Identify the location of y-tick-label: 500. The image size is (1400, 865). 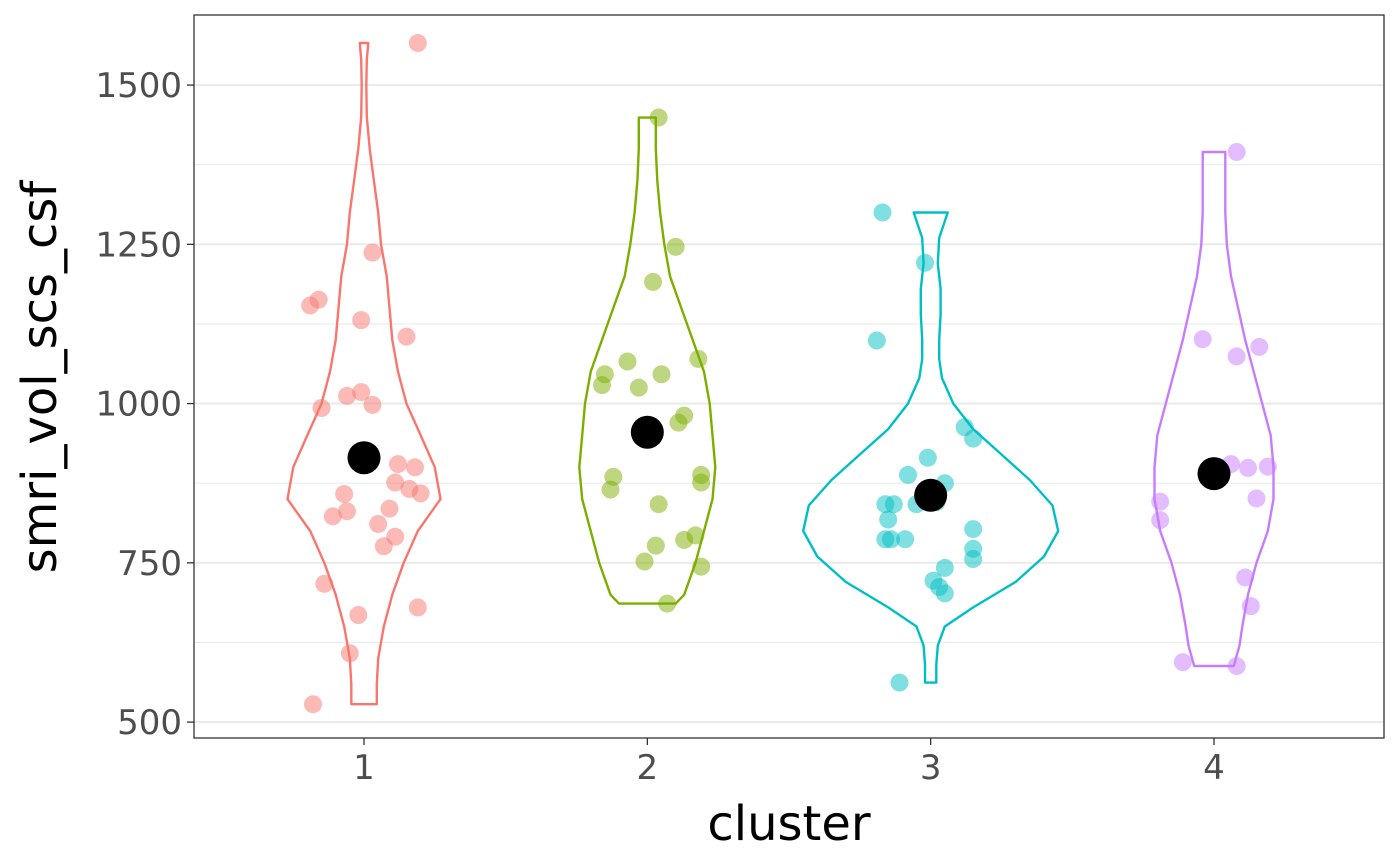
(149, 723).